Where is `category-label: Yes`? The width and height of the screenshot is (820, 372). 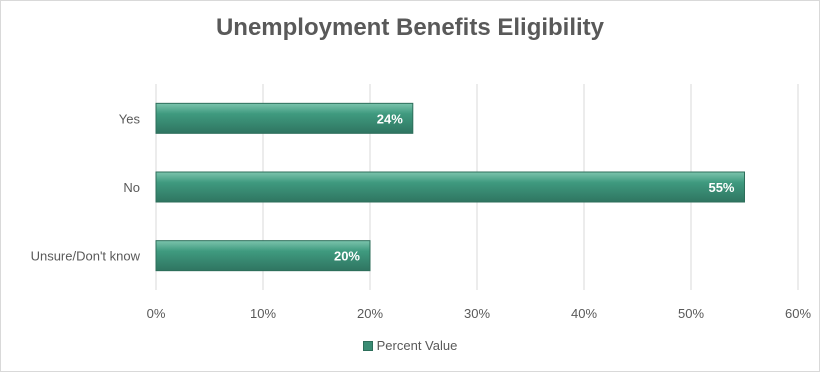
category-label: Yes is located at coordinates (130, 118).